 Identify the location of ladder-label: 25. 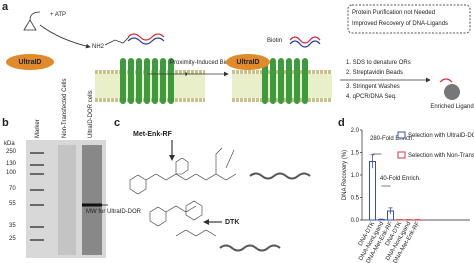
(12, 239).